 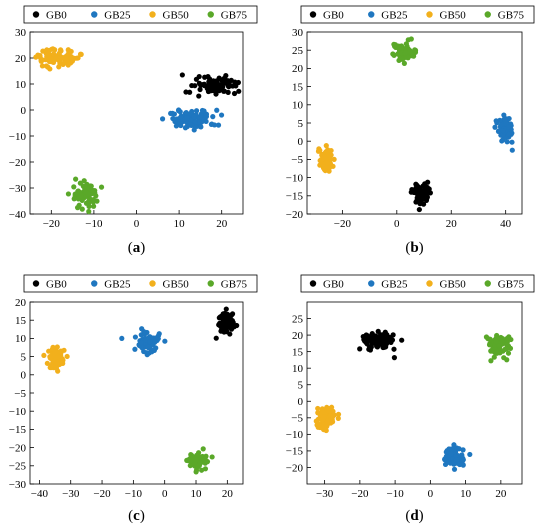 I want to click on y-tick-label: −30, so click(x=18, y=485).